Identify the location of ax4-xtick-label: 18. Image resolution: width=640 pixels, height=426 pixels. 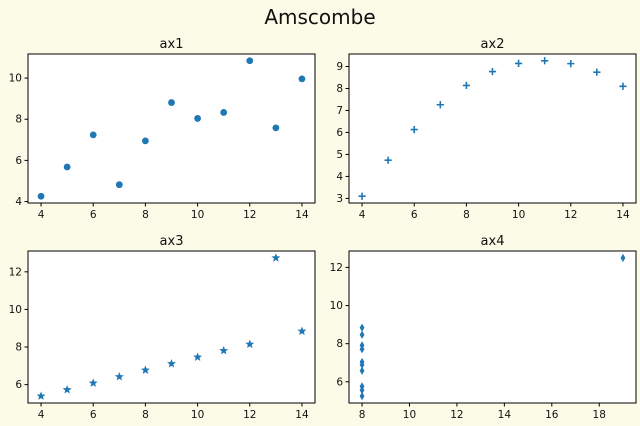
(599, 415).